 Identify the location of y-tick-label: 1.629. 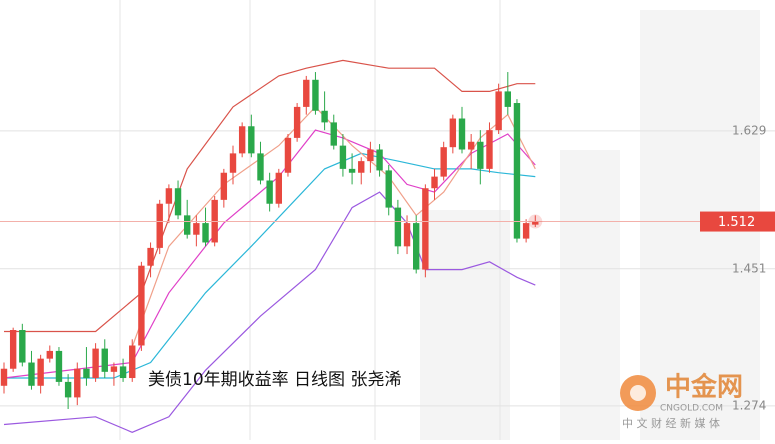
(749, 130).